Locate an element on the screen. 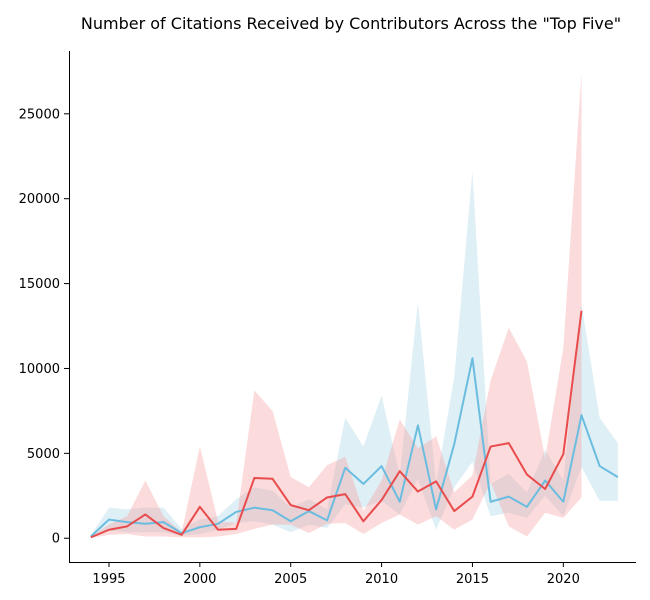 The height and width of the screenshot is (600, 650). y-tick-label: 5000 is located at coordinates (43, 454).